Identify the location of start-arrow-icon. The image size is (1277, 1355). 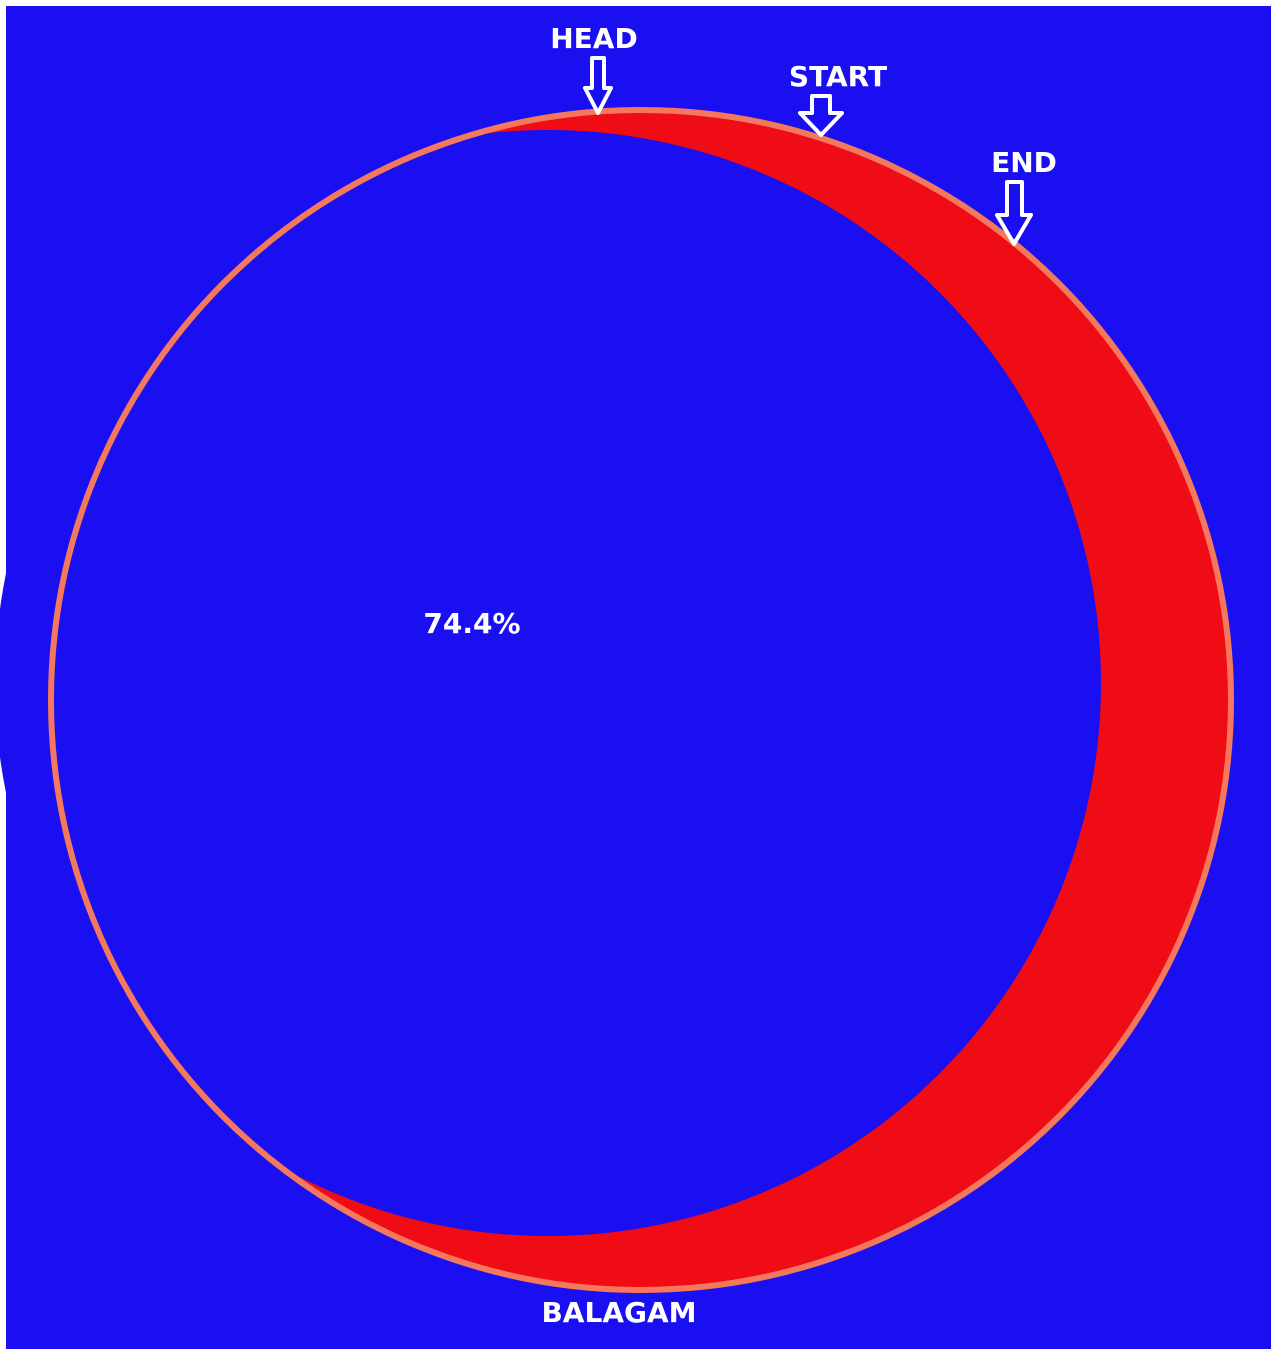
(821, 115).